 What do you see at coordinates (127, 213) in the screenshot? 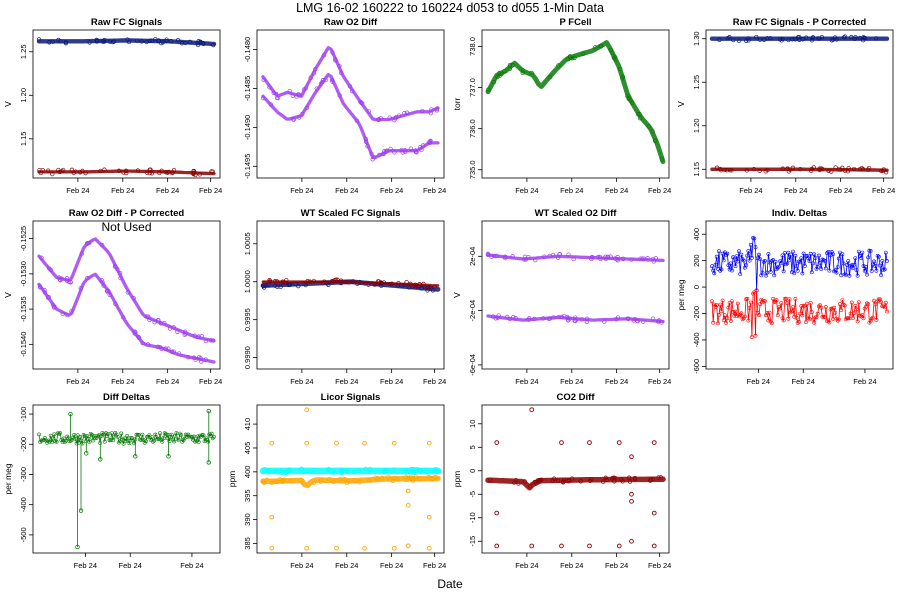
I see `panel-title: Raw O2 Diff - P Corrected` at bounding box center [127, 213].